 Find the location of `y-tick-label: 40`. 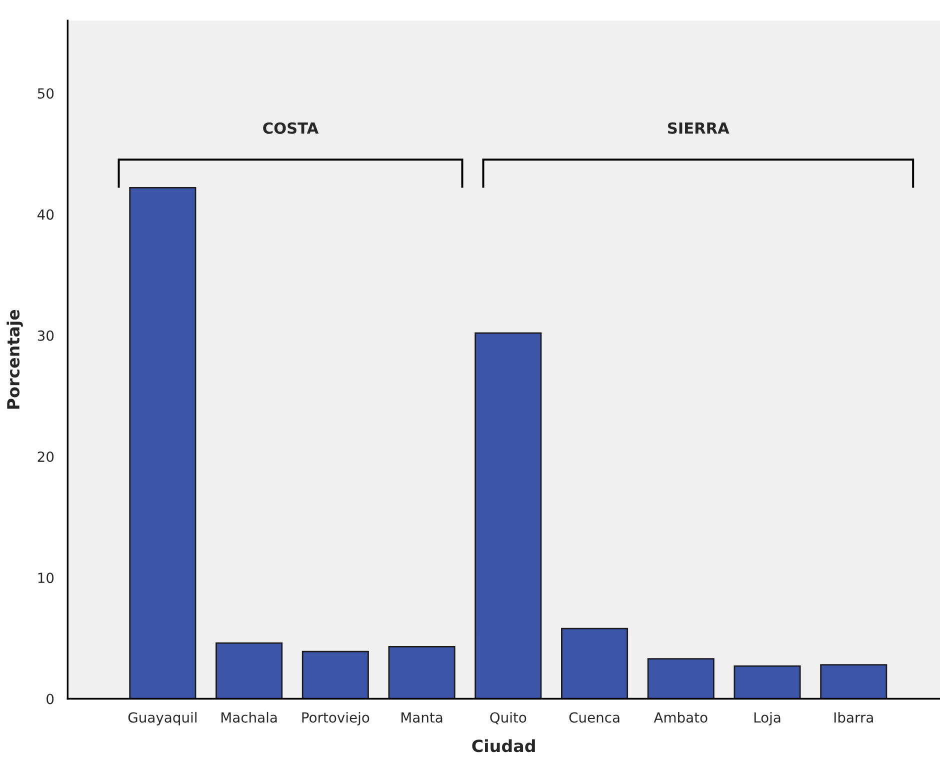

y-tick-label: 40 is located at coordinates (45, 214).